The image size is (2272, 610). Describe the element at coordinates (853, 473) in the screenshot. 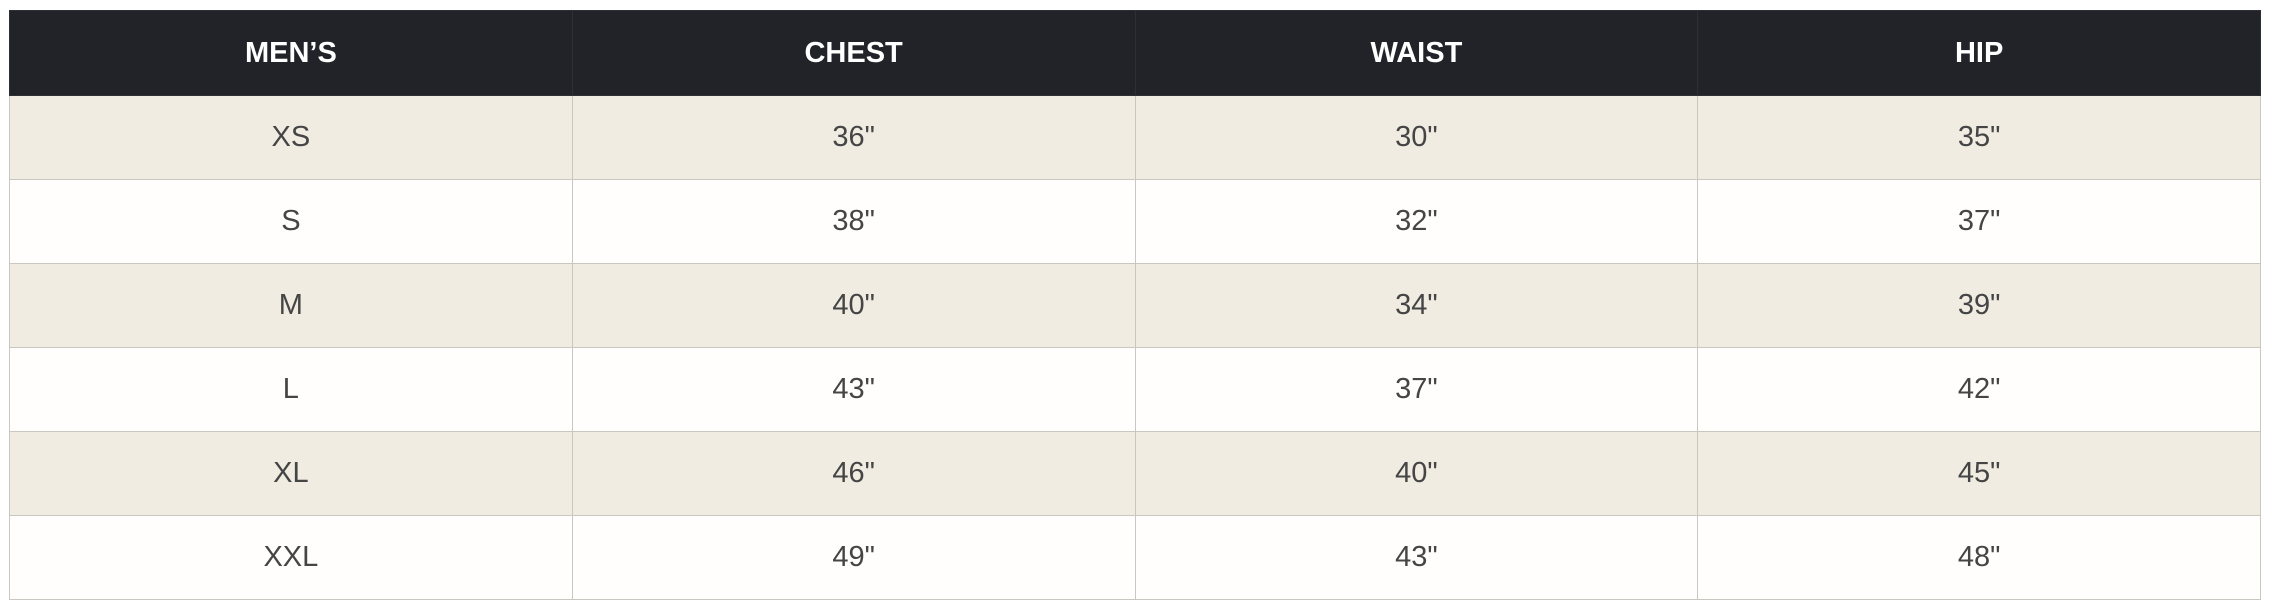

I see `cell-chest: 46"` at that location.